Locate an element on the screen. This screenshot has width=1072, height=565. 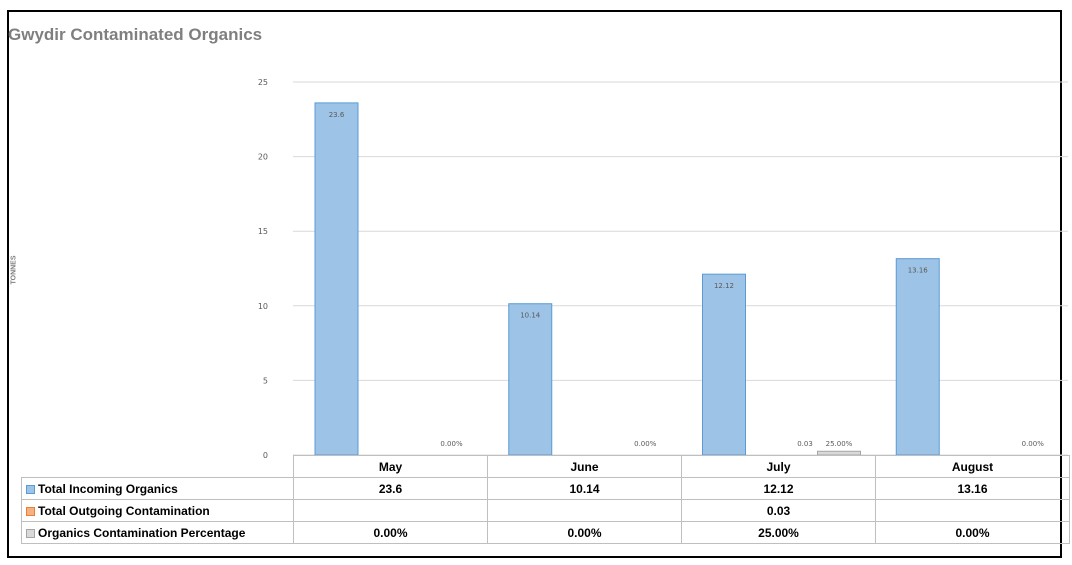
y-tick-label: 15 is located at coordinates (263, 231).